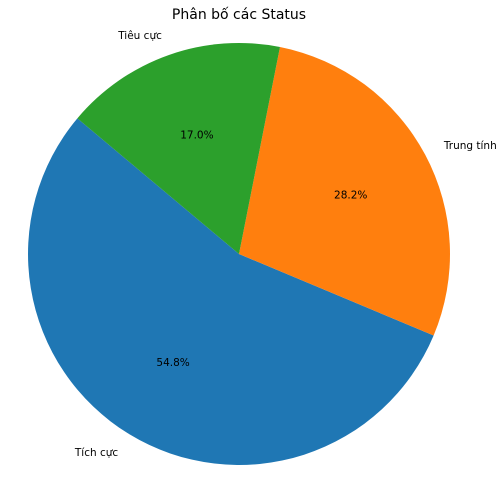 This screenshot has width=503, height=492. What do you see at coordinates (172, 363) in the screenshot?
I see `slice-percent-label: 54.8%` at bounding box center [172, 363].